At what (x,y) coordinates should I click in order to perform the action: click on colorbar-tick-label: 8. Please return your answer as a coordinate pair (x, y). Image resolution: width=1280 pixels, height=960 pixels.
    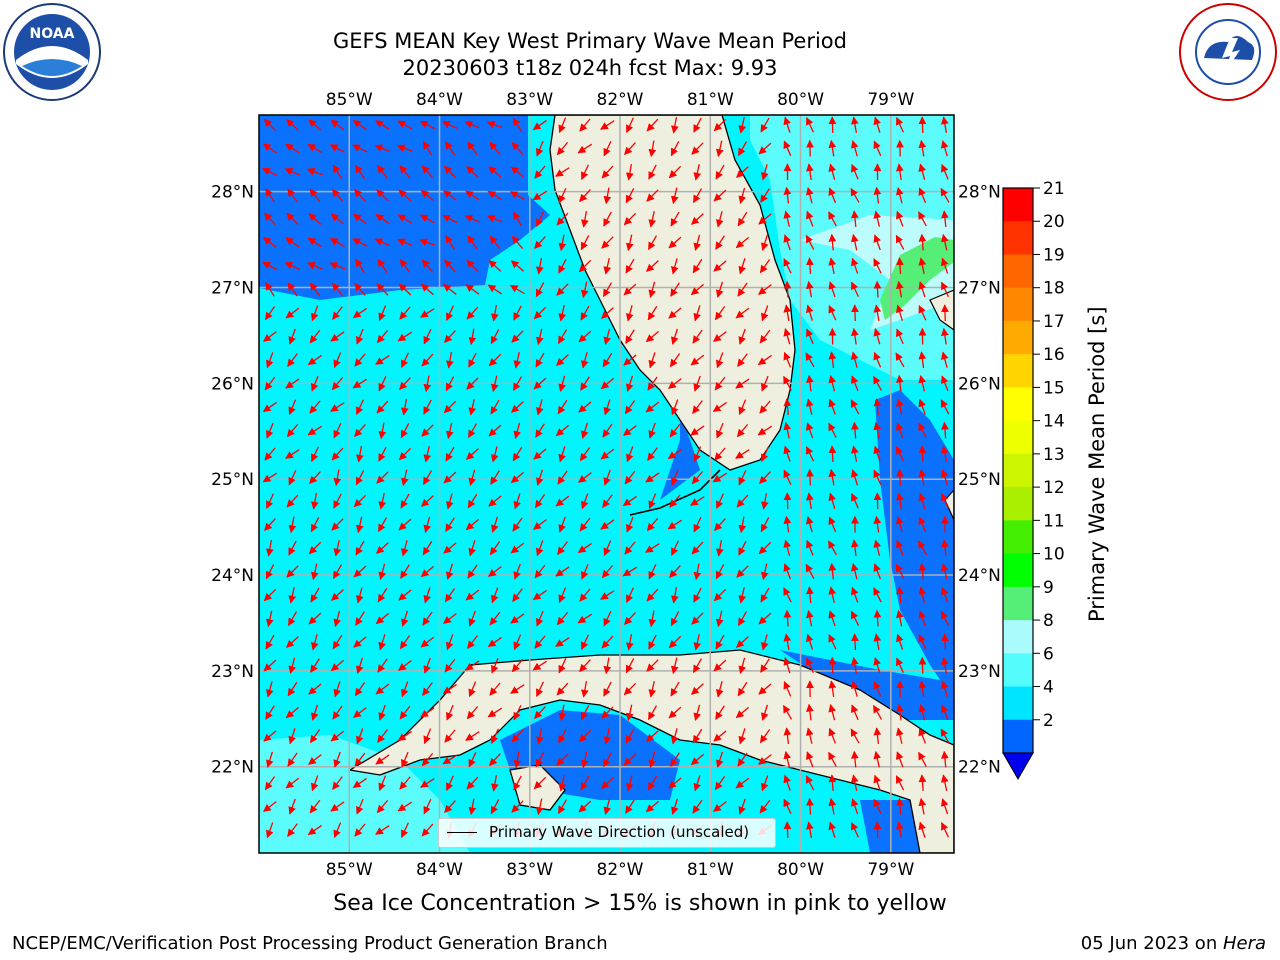
    Looking at the image, I should click on (1048, 621).